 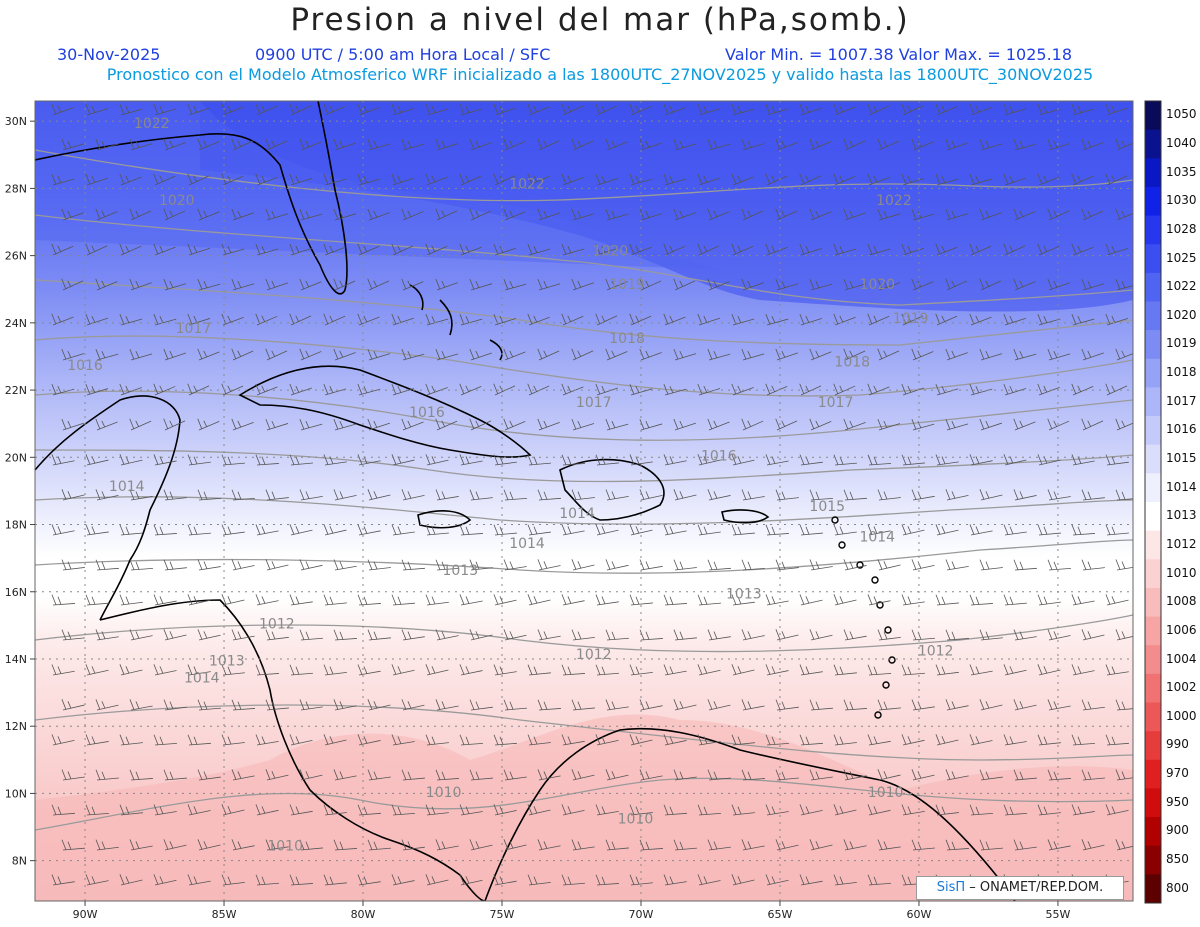 What do you see at coordinates (641, 914) in the screenshot?
I see `lon-tick-label: 70W` at bounding box center [641, 914].